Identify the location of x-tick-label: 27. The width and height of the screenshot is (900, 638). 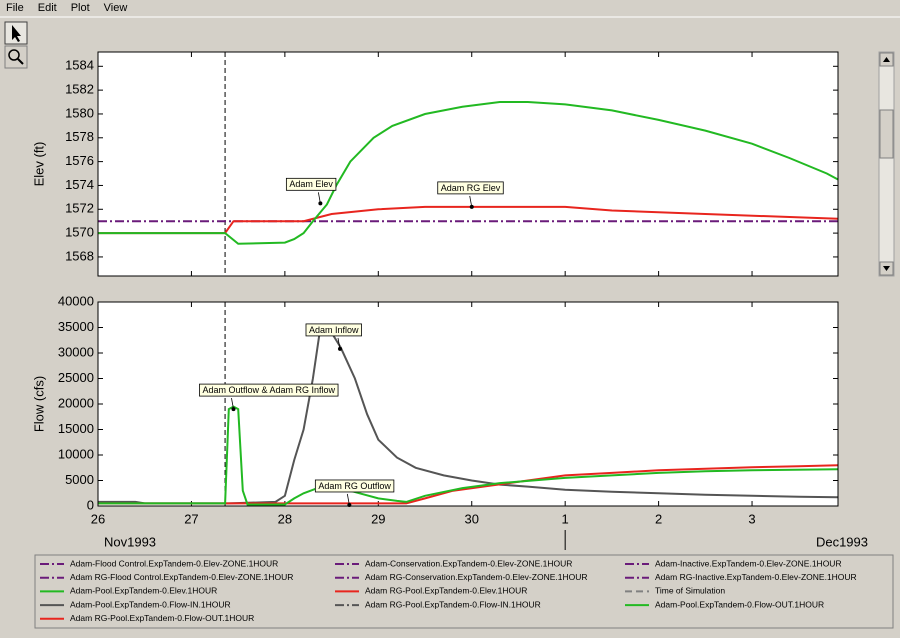
(191, 518).